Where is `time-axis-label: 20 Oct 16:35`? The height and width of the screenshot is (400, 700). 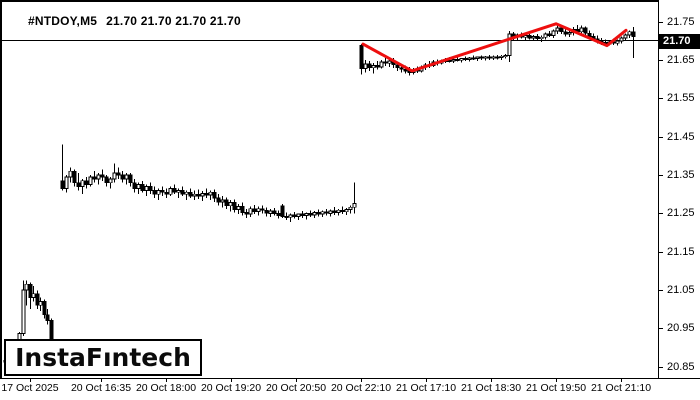 time-axis-label: 20 Oct 16:35 is located at coordinates (101, 388).